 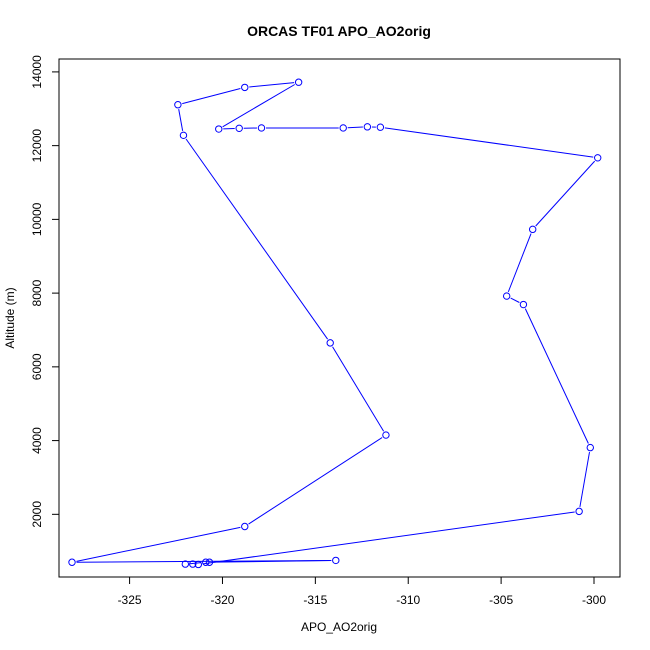 What do you see at coordinates (10, 317) in the screenshot?
I see `y-axis-label: Altitude (m)` at bounding box center [10, 317].